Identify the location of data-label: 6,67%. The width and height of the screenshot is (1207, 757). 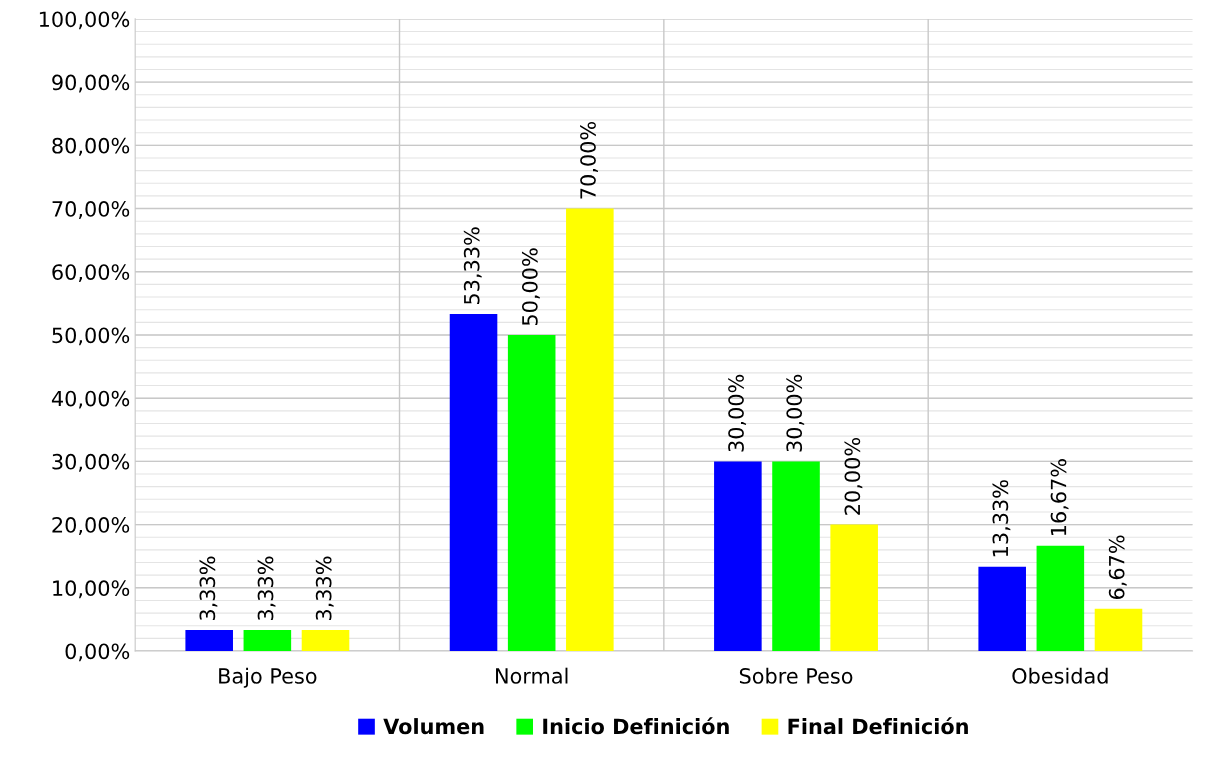
(1117, 567).